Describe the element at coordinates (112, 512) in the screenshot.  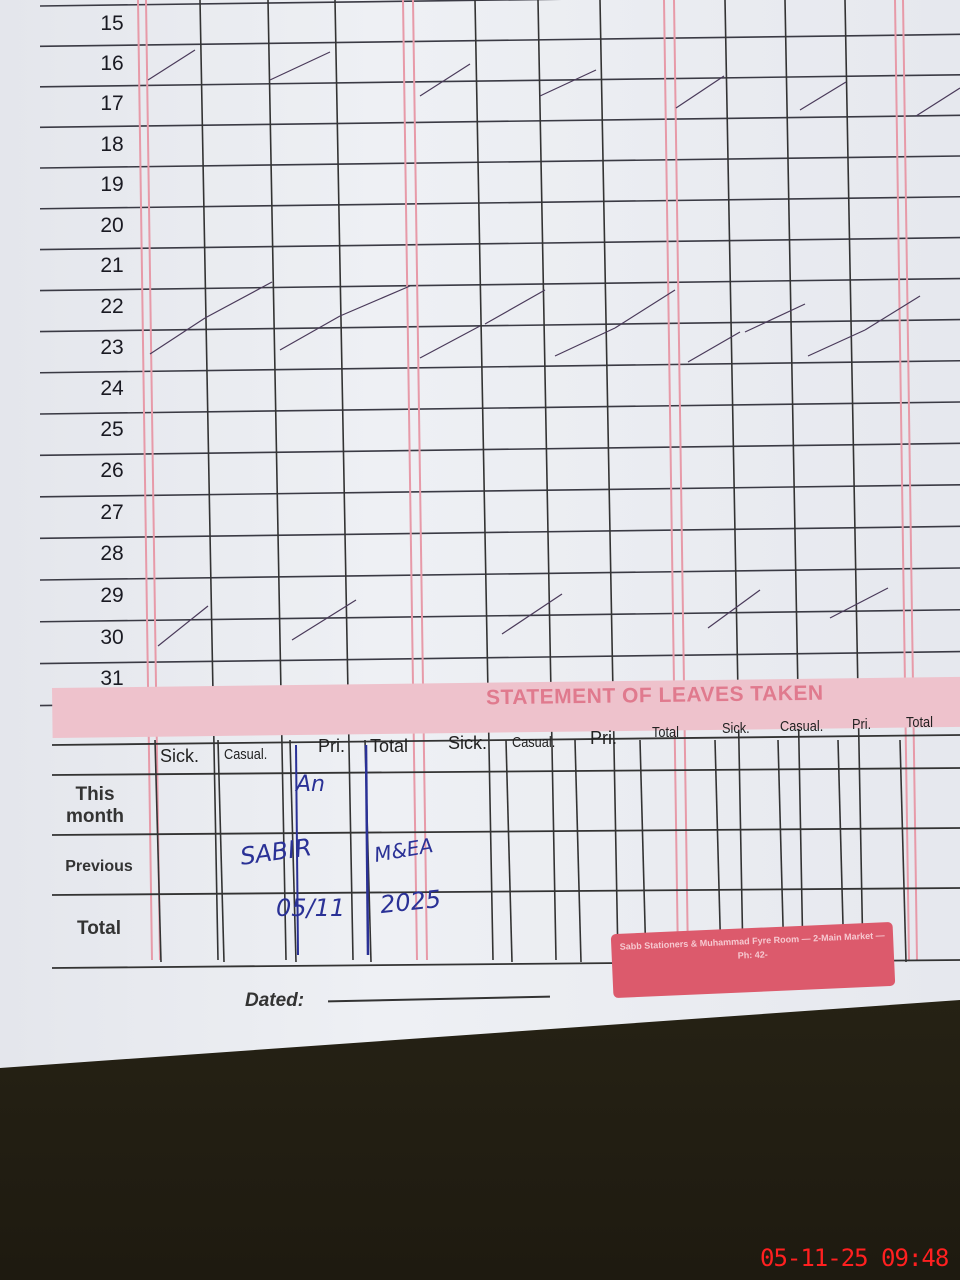
I see `day-number: 27` at that location.